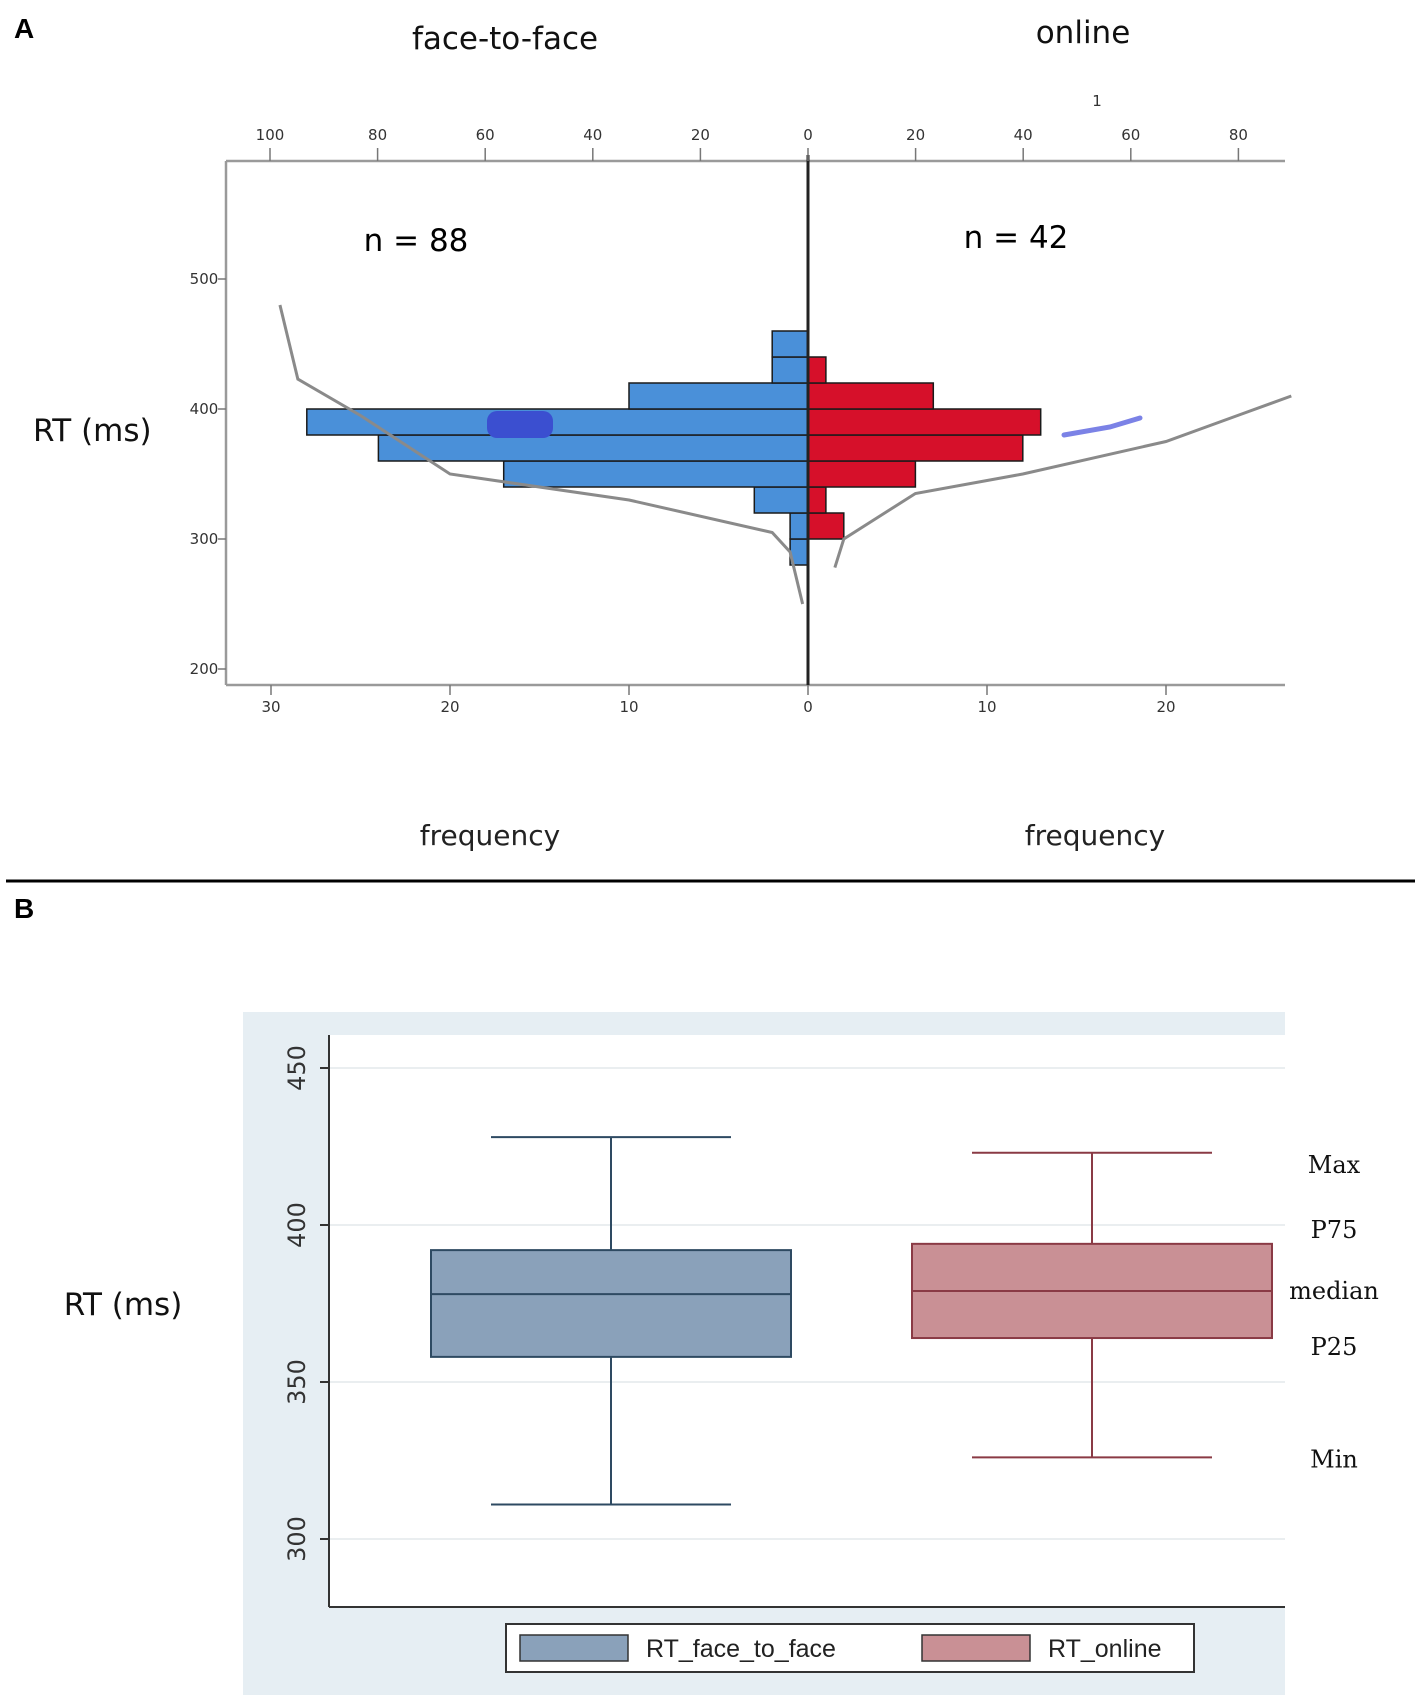 The width and height of the screenshot is (1421, 1704). Describe the element at coordinates (1334, 1291) in the screenshot. I see `annotation-median: median` at that location.